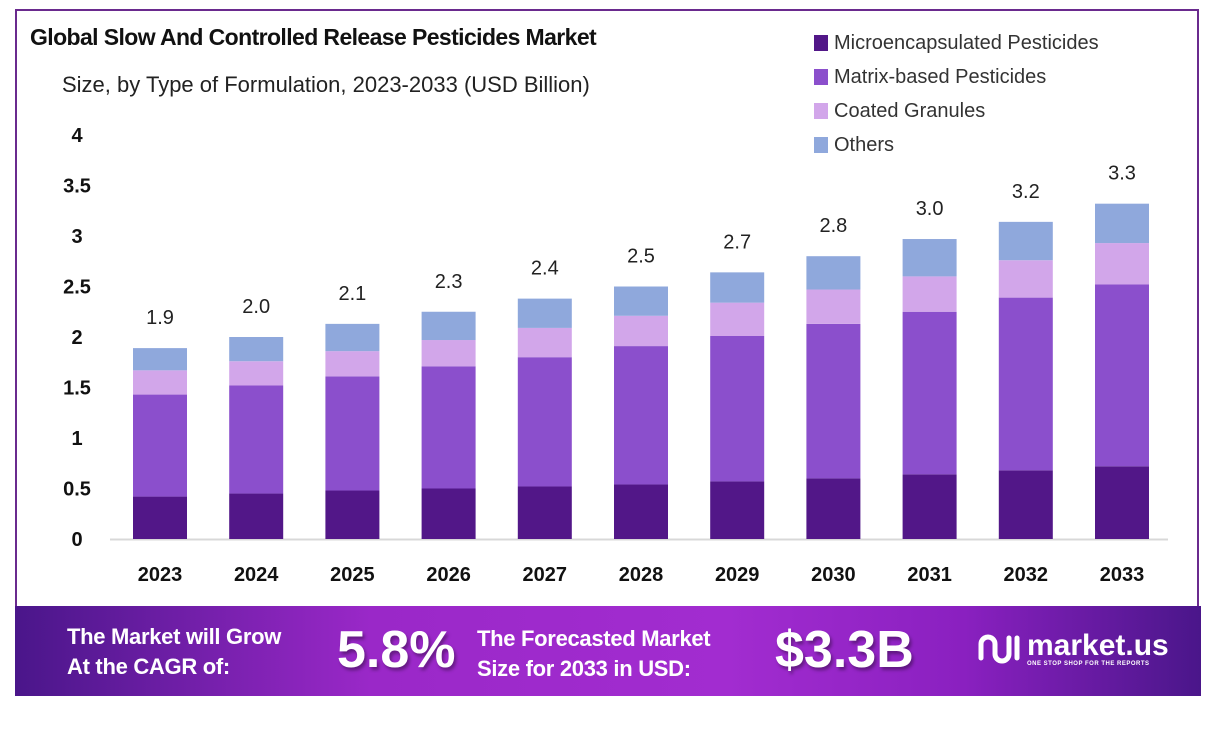 This screenshot has width=1216, height=737. Describe the element at coordinates (864, 144) in the screenshot. I see `legend-label: Others` at that location.